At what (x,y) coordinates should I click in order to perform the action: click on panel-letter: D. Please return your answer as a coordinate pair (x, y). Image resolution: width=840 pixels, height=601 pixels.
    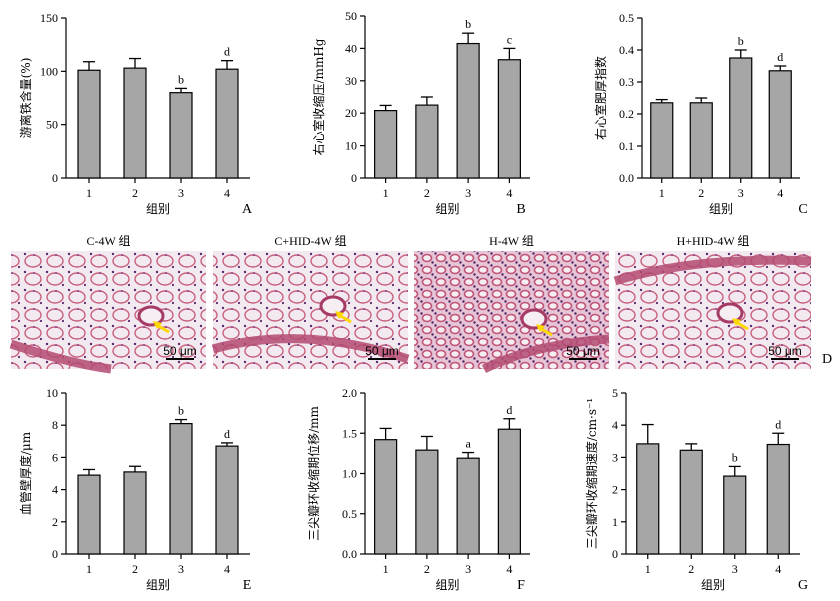
    Looking at the image, I should click on (827, 359).